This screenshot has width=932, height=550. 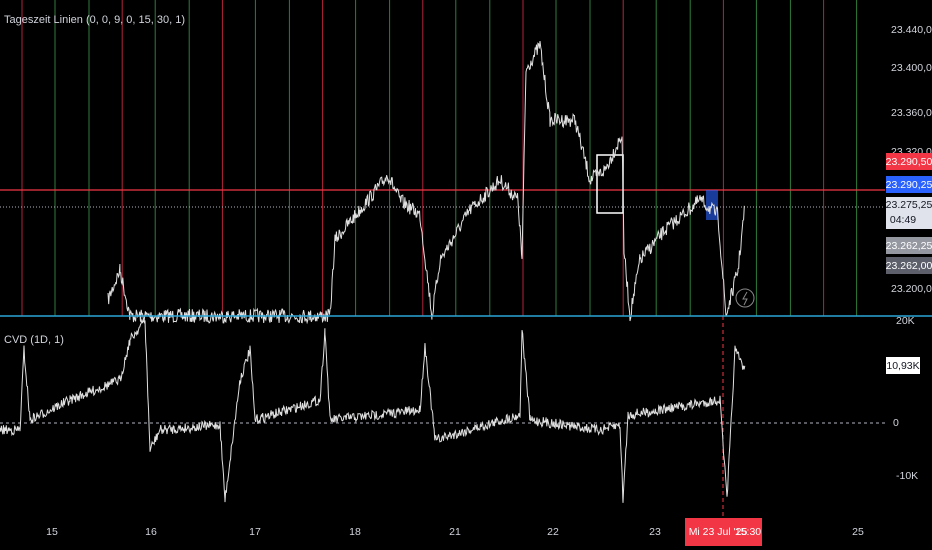 I want to click on time-axis-label: 15, so click(x=52, y=532).